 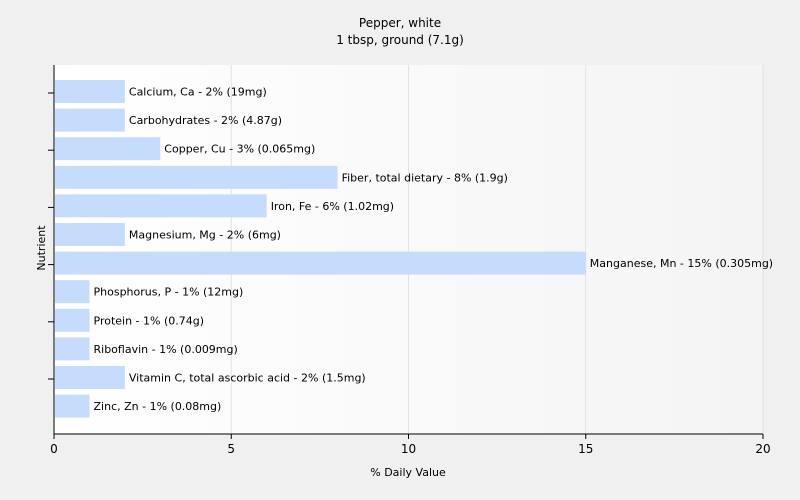 What do you see at coordinates (205, 235) in the screenshot?
I see `bar-label: Magnesium, Mg - 2% (6mg)` at bounding box center [205, 235].